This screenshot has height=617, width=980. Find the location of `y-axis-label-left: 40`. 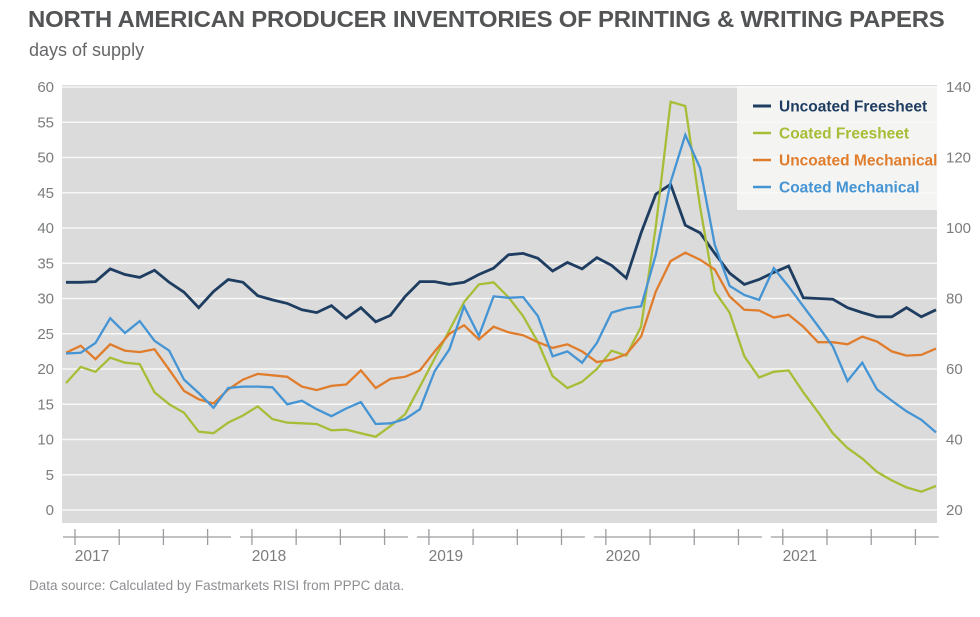

y-axis-label-left: 40 is located at coordinates (45, 228).